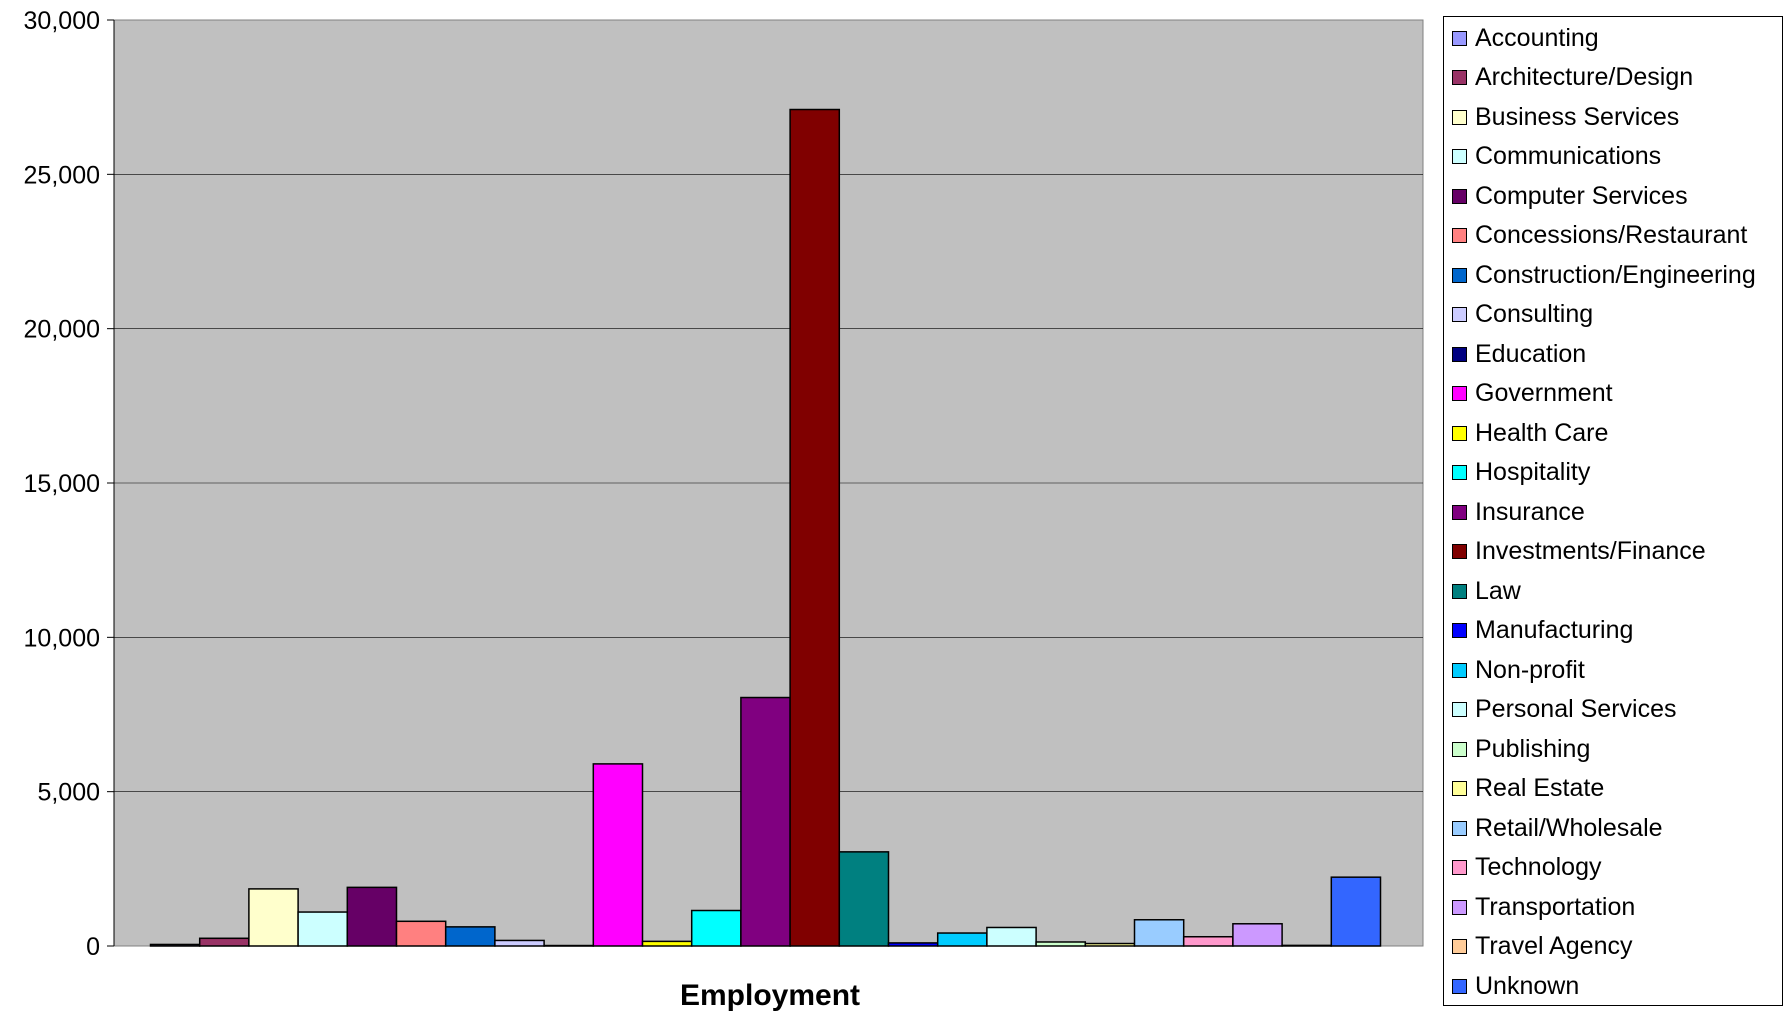 Image resolution: width=1789 pixels, height=1012 pixels. What do you see at coordinates (175, 945) in the screenshot?
I see `bar-accounting` at bounding box center [175, 945].